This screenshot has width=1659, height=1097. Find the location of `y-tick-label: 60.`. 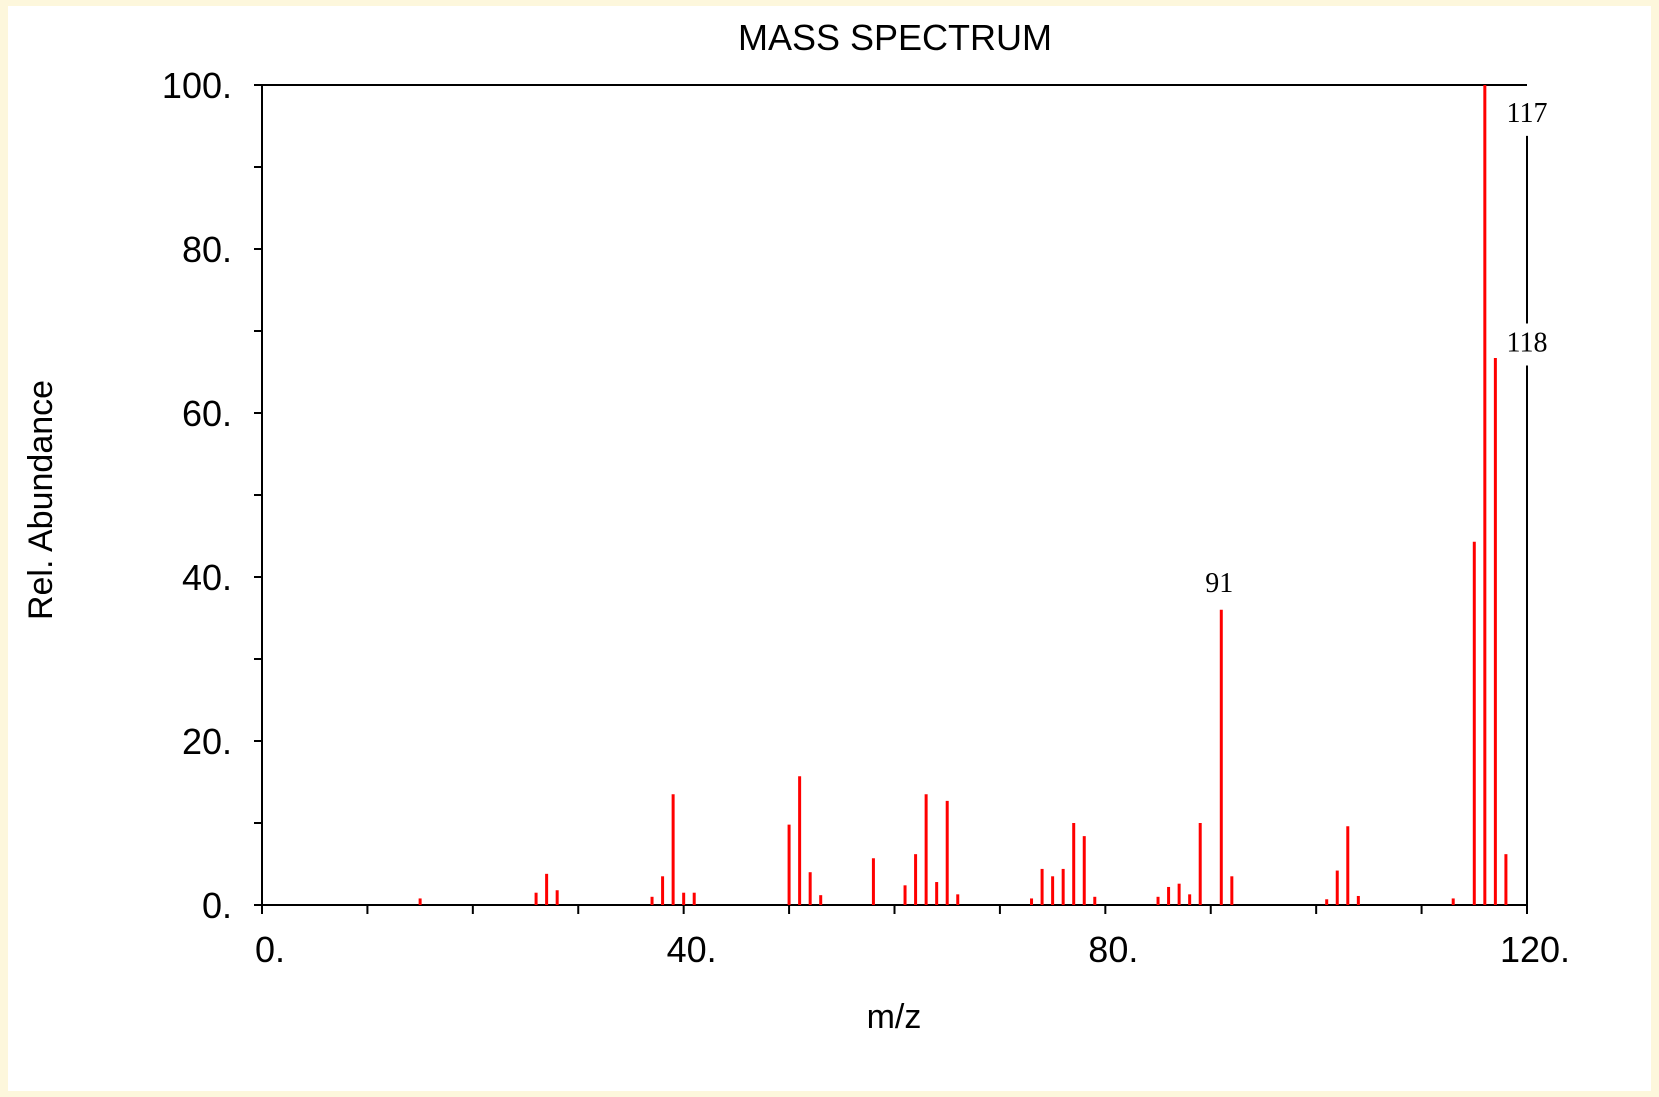

y-tick-label: 60. is located at coordinates (207, 413).